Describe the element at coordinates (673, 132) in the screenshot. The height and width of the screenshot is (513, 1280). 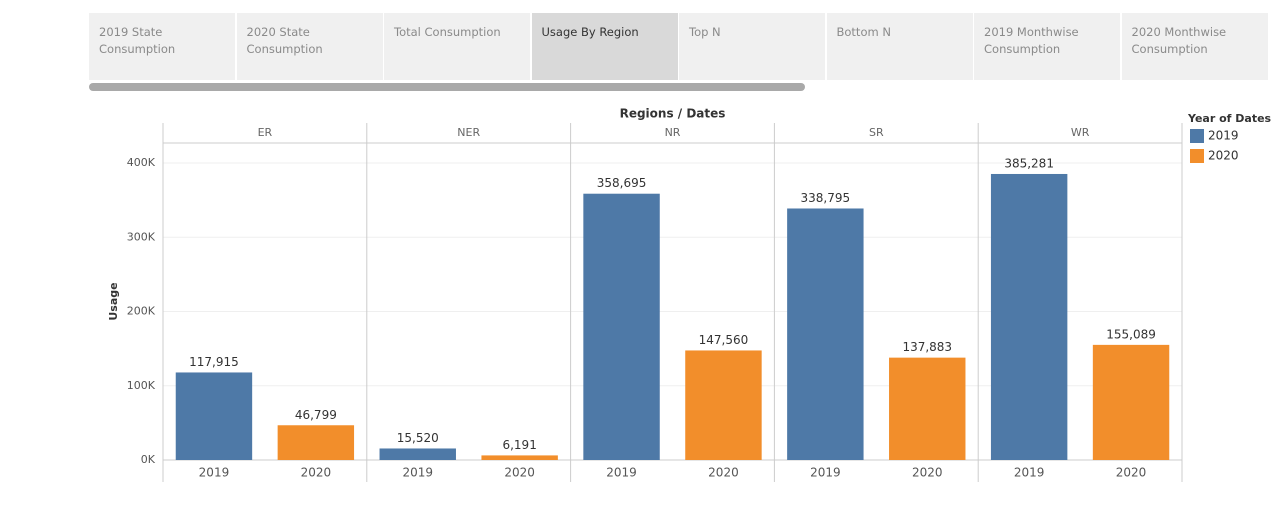
I see `panel-header: NR` at that location.